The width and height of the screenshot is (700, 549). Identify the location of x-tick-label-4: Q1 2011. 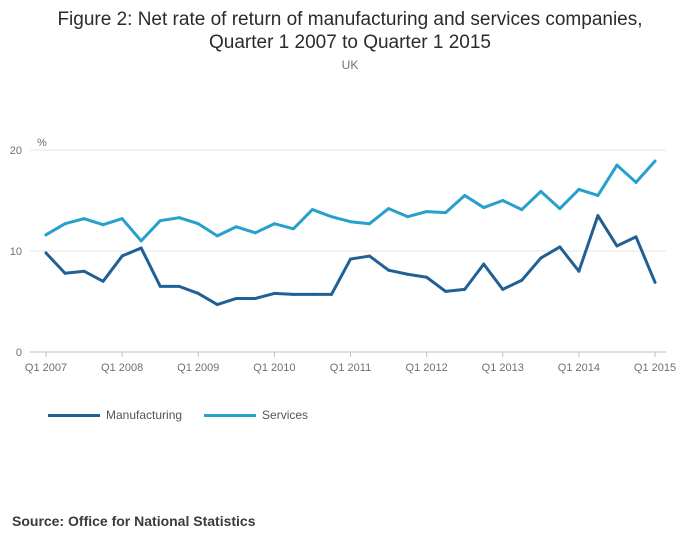
(350, 368).